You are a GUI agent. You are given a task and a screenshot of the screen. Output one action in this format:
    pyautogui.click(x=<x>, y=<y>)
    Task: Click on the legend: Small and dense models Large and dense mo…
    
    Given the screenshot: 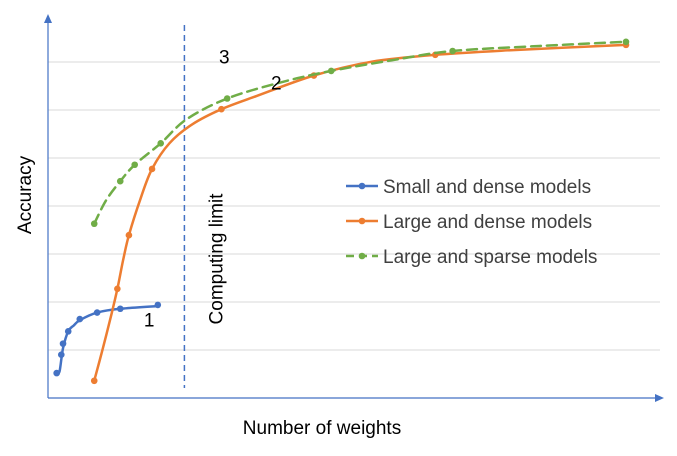 What is the action you would take?
    pyautogui.click(x=471, y=222)
    